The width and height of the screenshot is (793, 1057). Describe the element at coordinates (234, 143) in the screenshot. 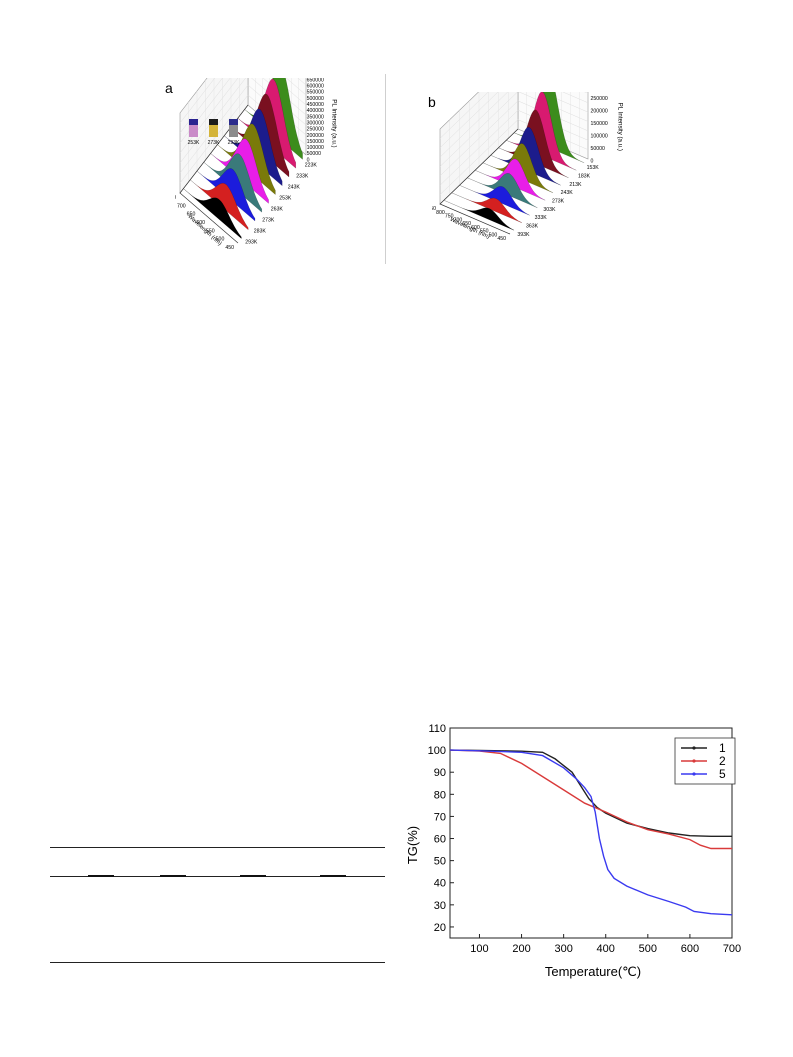

I see `vial-label: 293K` at that location.